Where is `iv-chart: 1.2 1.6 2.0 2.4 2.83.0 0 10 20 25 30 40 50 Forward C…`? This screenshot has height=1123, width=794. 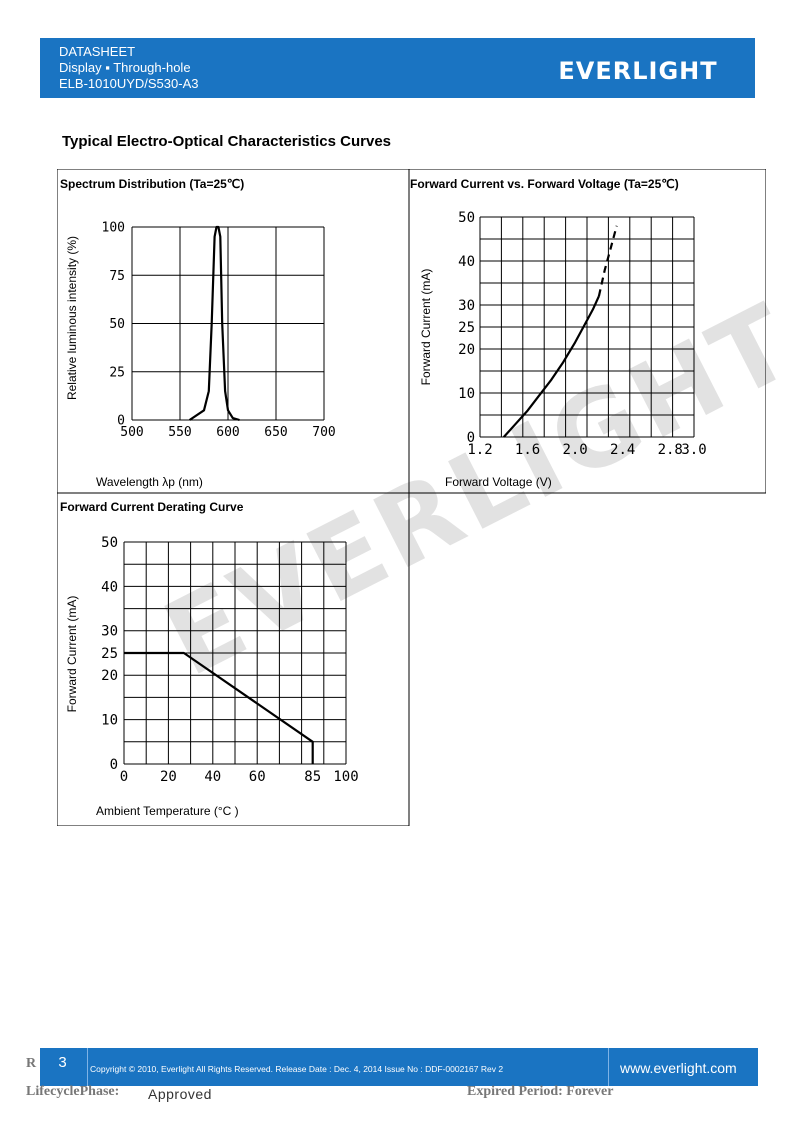 iv-chart: 1.2 1.6 2.0 2.4 2.83.0 0 10 20 25 30 40 50 Forward C… is located at coordinates (563, 334).